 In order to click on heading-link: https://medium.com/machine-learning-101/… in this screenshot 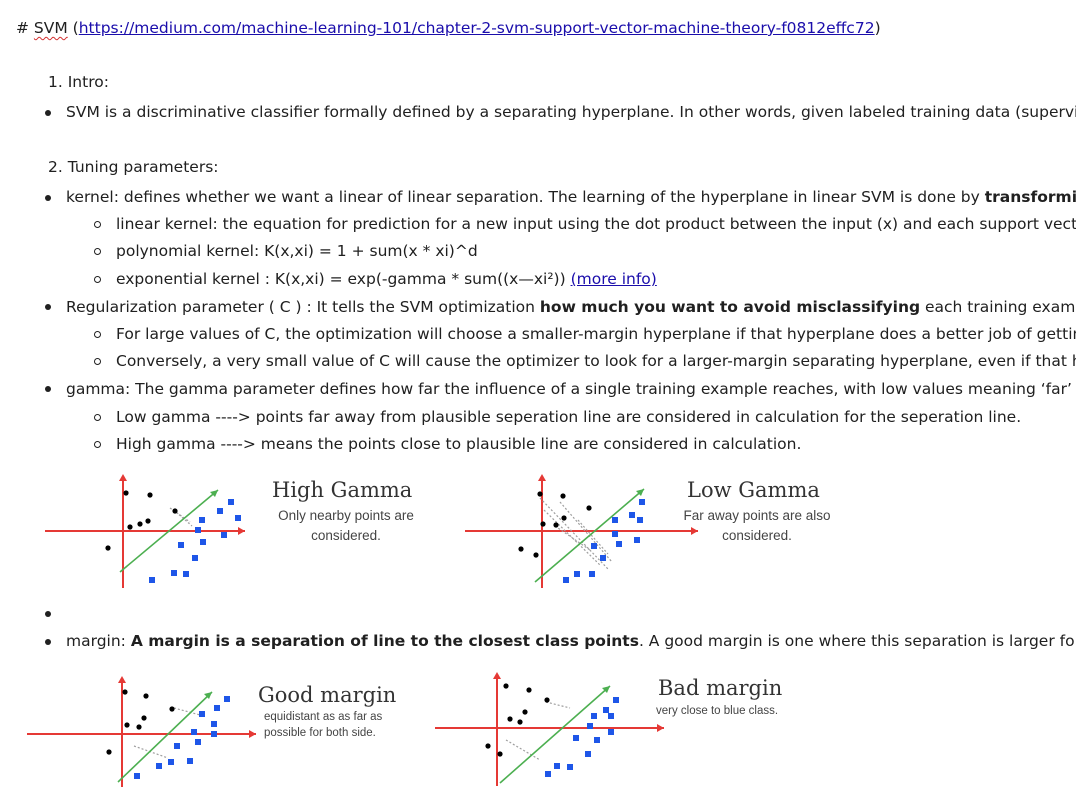, I will do `click(476, 28)`.